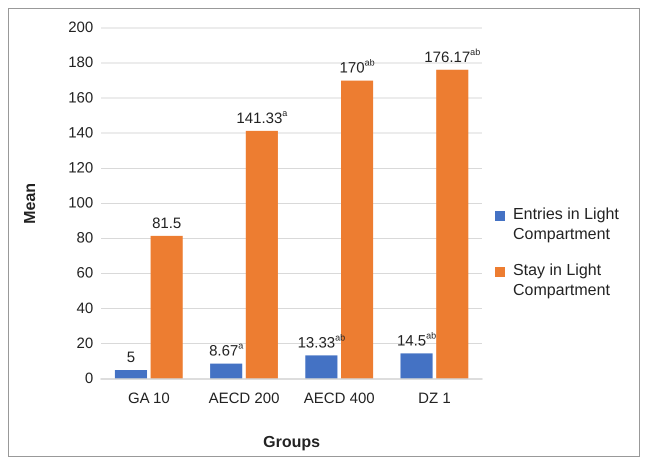 This screenshot has height=465, width=648. What do you see at coordinates (81, 167) in the screenshot?
I see `y-tick-label: 120` at bounding box center [81, 167].